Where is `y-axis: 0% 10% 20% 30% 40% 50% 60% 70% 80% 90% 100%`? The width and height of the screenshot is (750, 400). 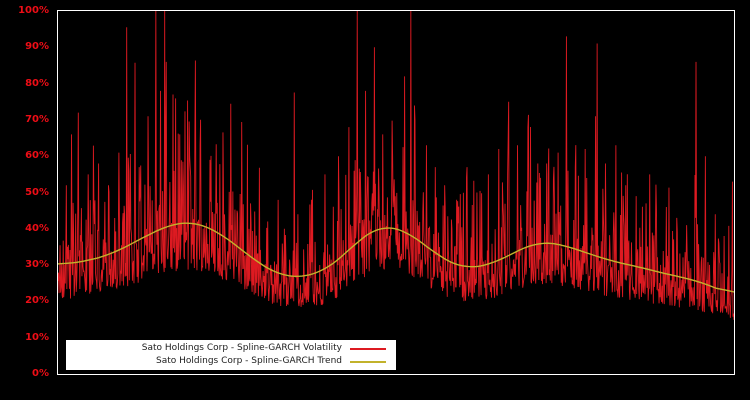 y-axis: 0% 10% 20% 30% 40% 50% 60% 70% 80% 90% 100% is located at coordinates (26, 200).